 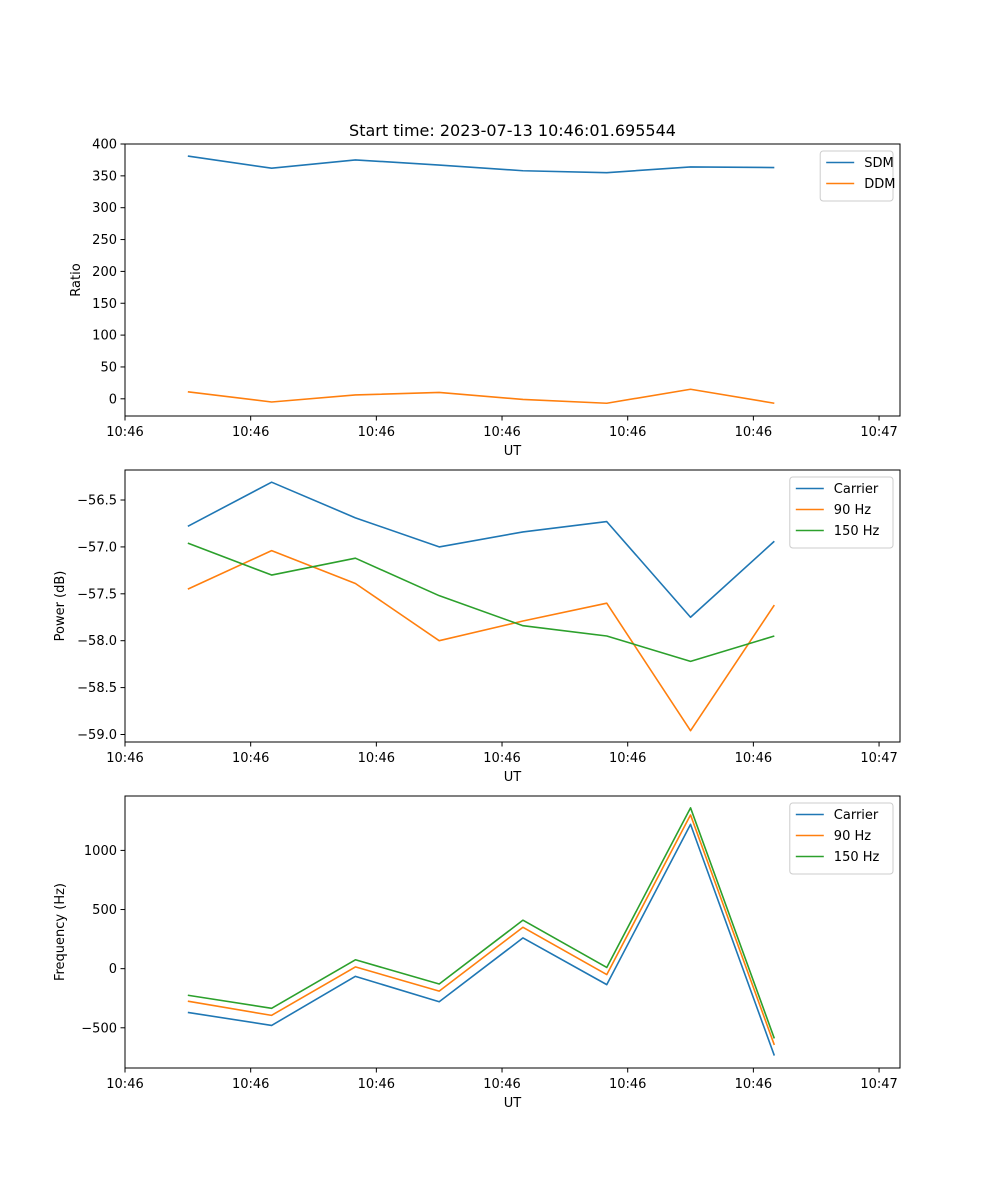 I want to click on ratio-chart-x-tick-label: 10:47, so click(x=878, y=432).